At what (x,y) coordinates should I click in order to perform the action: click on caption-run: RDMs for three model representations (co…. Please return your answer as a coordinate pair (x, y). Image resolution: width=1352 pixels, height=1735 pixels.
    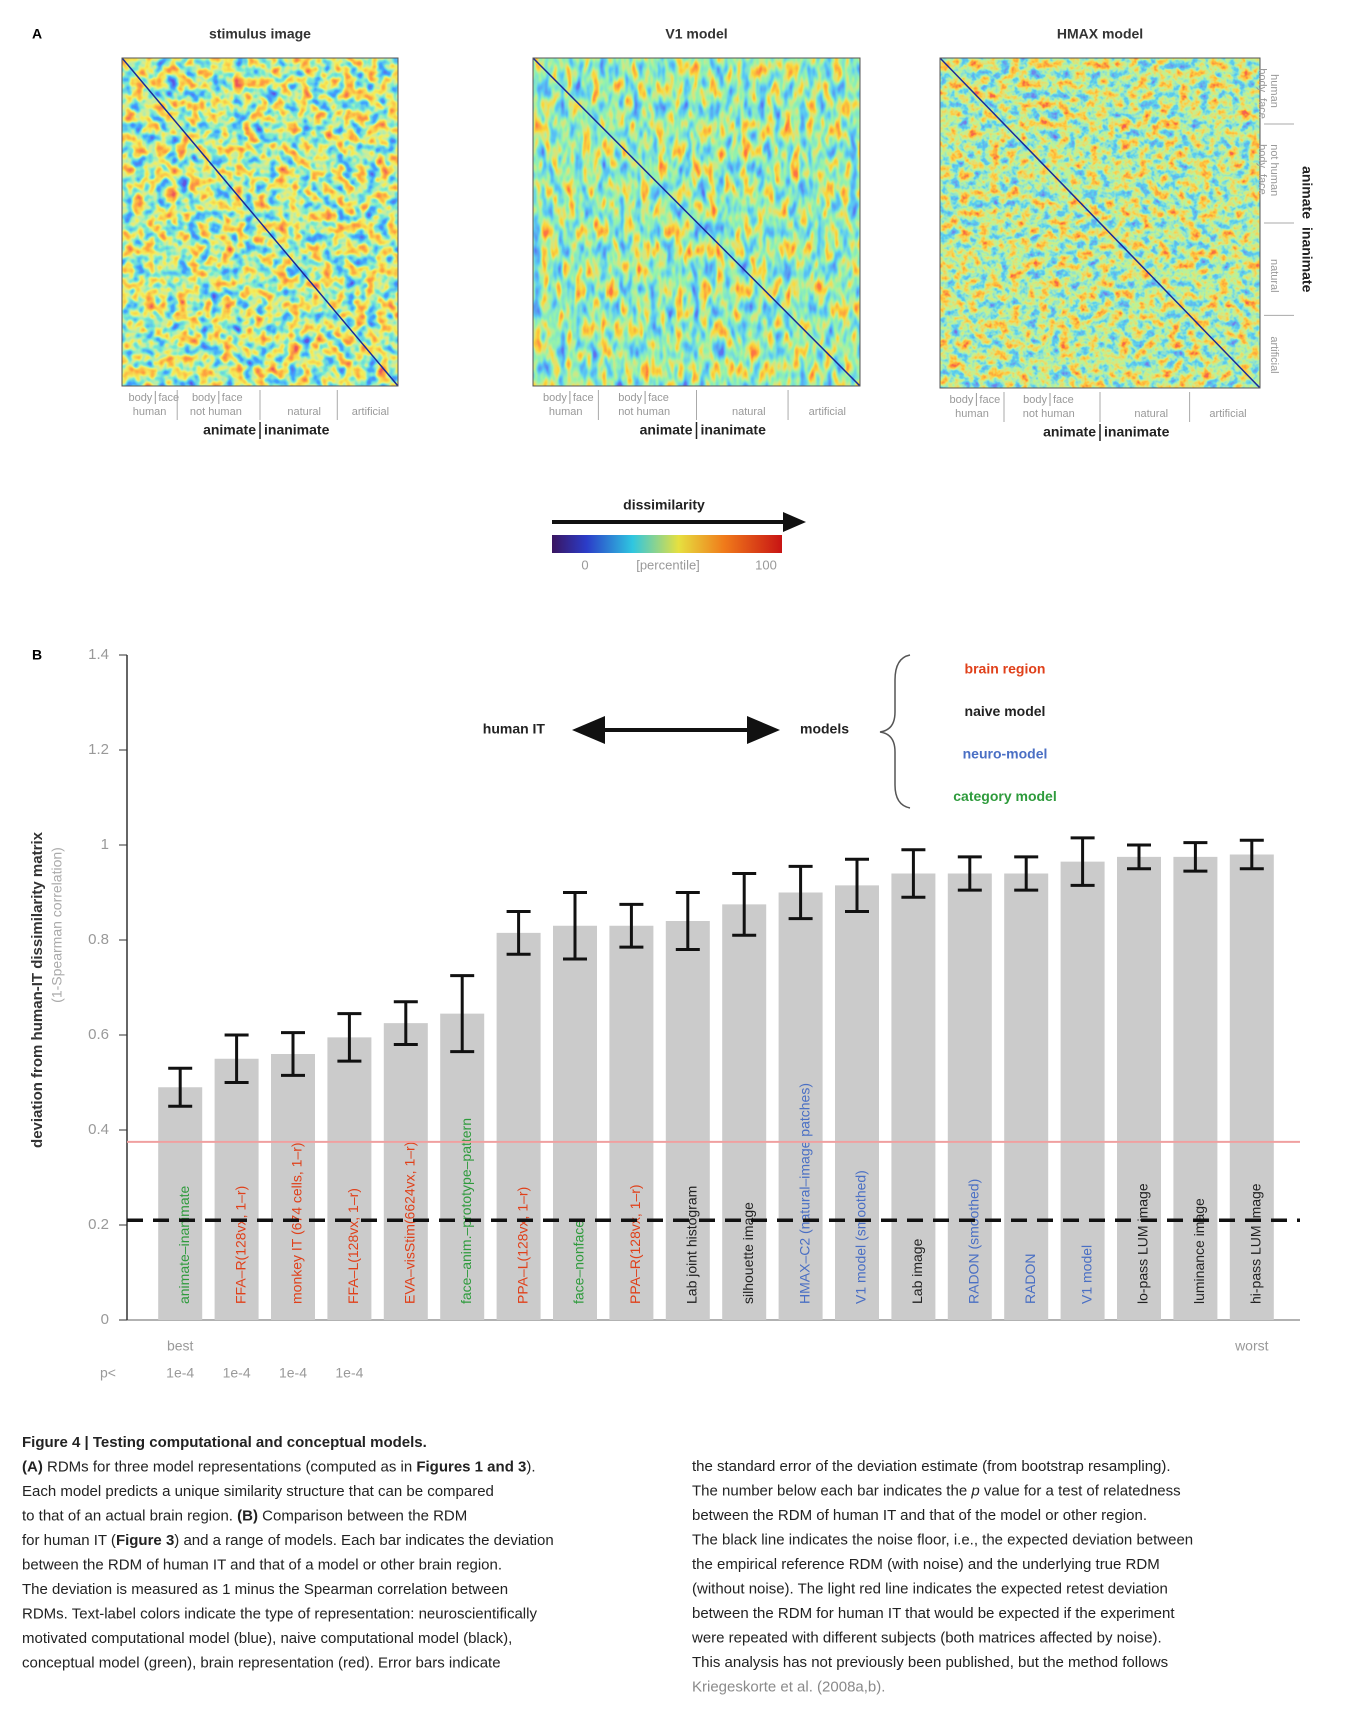
    Looking at the image, I should click on (230, 1466).